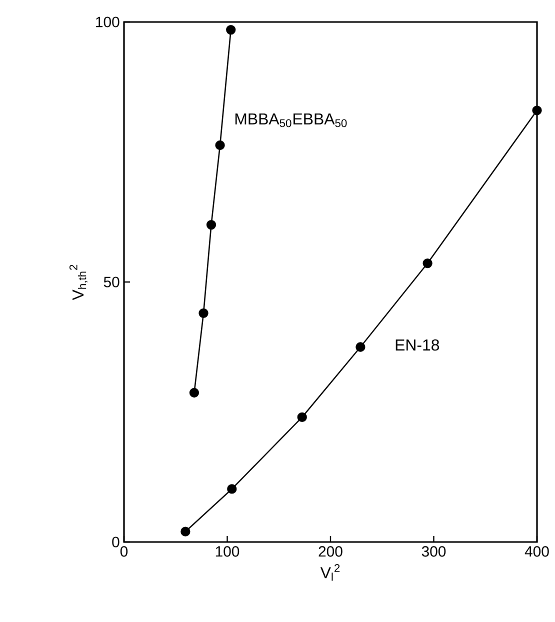  I want to click on x-tick-label: 100, so click(228, 551).